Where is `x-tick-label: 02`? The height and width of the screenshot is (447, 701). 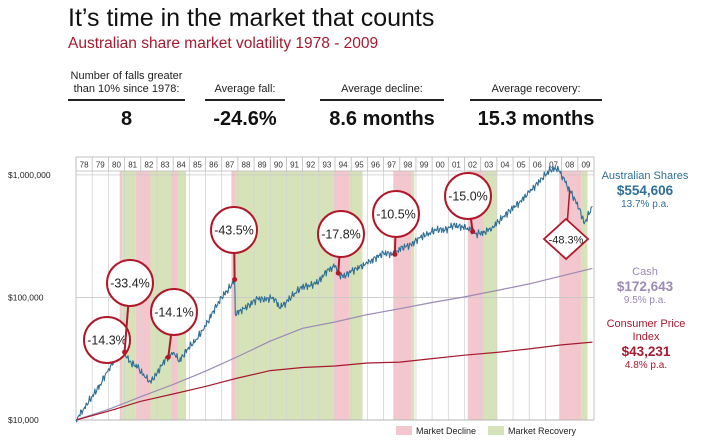
x-tick-label: 02 is located at coordinates (472, 165).